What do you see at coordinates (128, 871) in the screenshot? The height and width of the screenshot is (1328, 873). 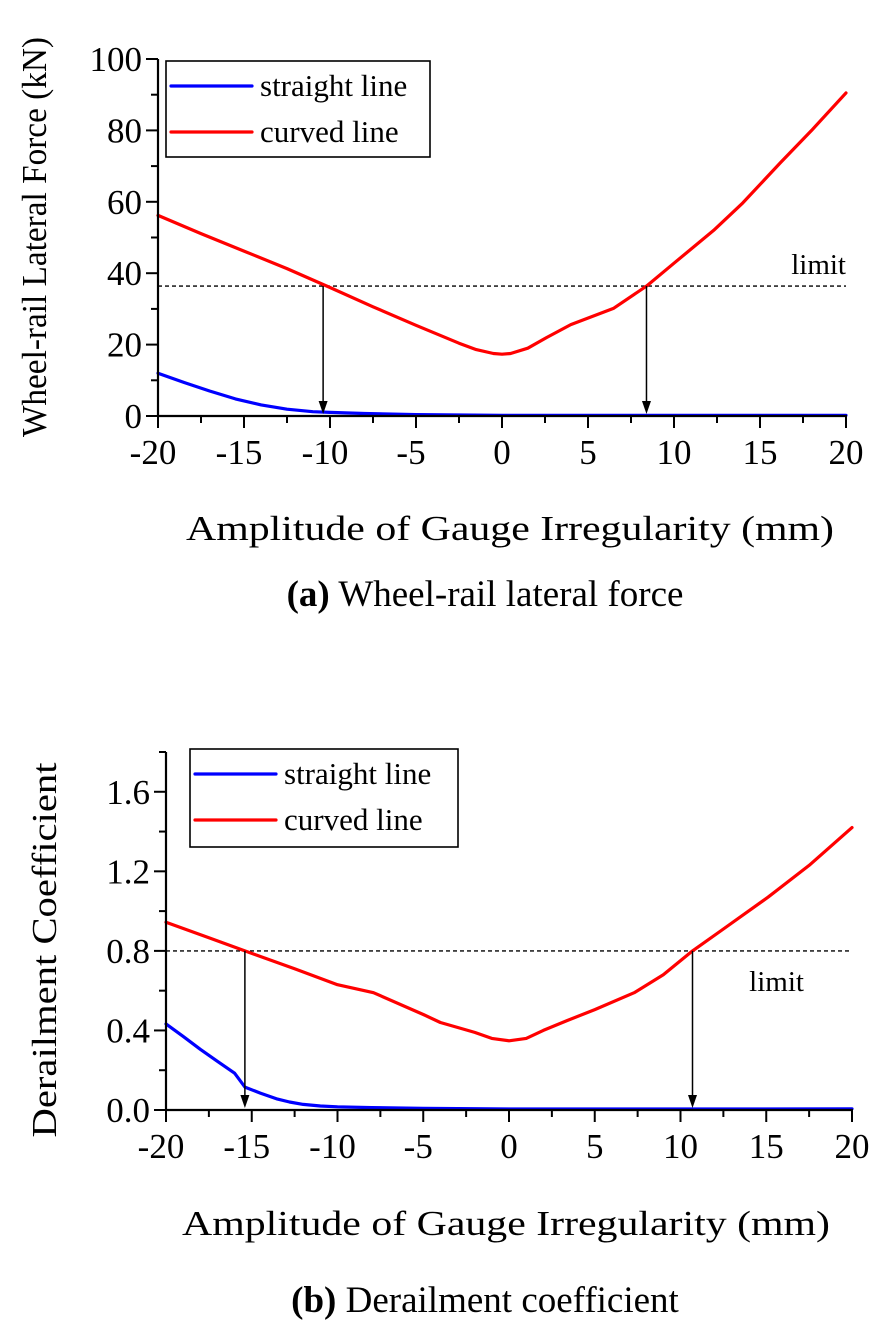 I see `chart-b-y-tick-label: 1.2` at bounding box center [128, 871].